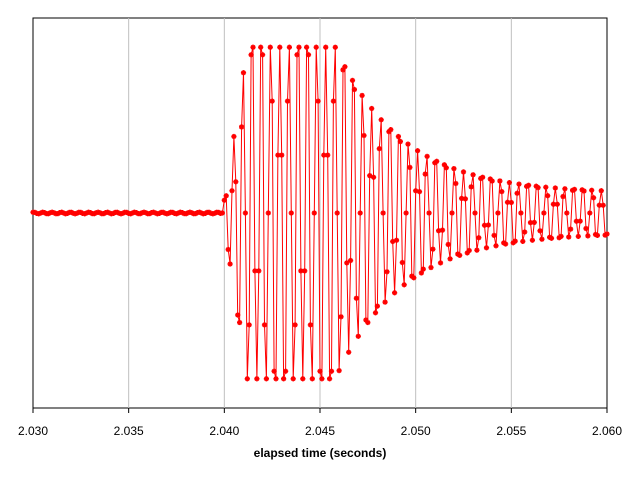 This screenshot has height=480, width=640. Describe the element at coordinates (129, 431) in the screenshot. I see `x-tick-label: 2.035` at that location.